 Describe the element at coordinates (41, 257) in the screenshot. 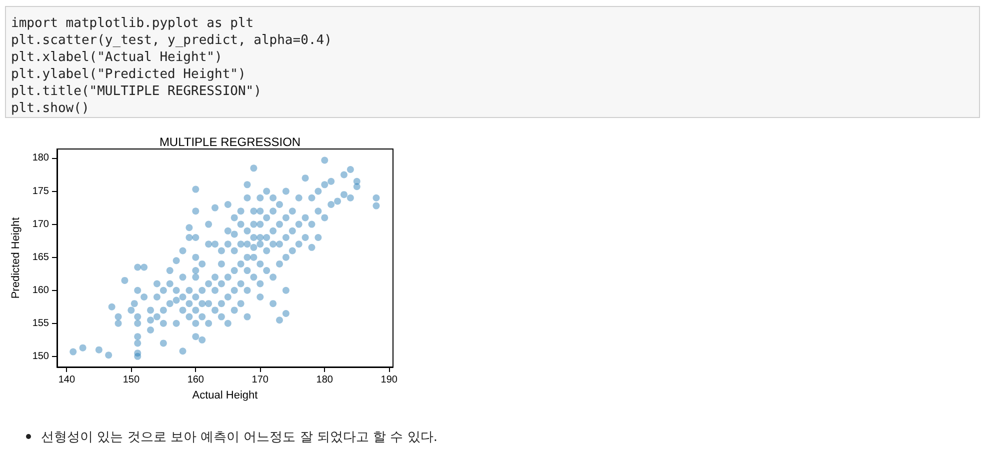

I see `y-tick-label: 165` at that location.